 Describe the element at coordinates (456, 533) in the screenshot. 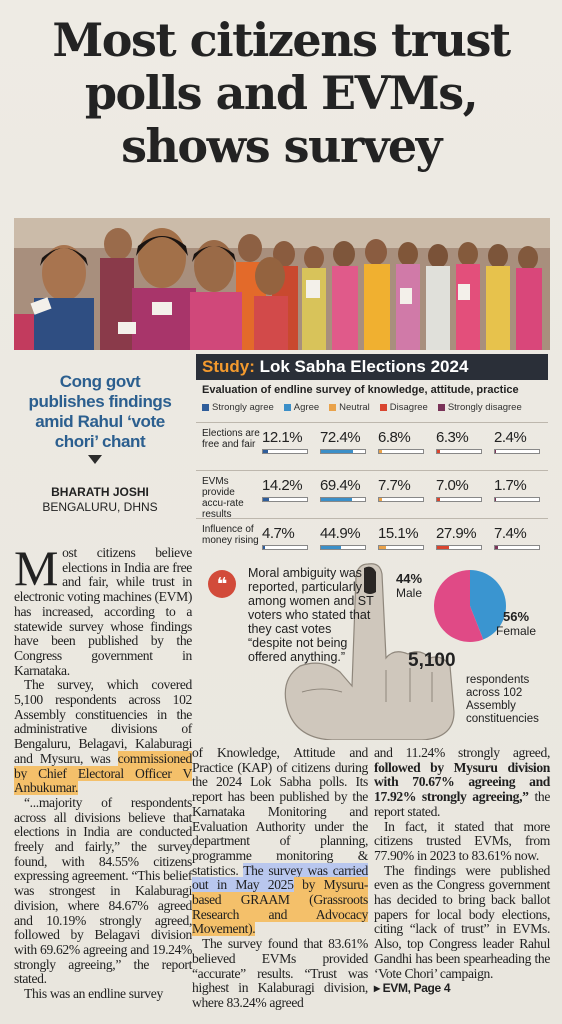

I see `percent-label: 27.9%` at that location.